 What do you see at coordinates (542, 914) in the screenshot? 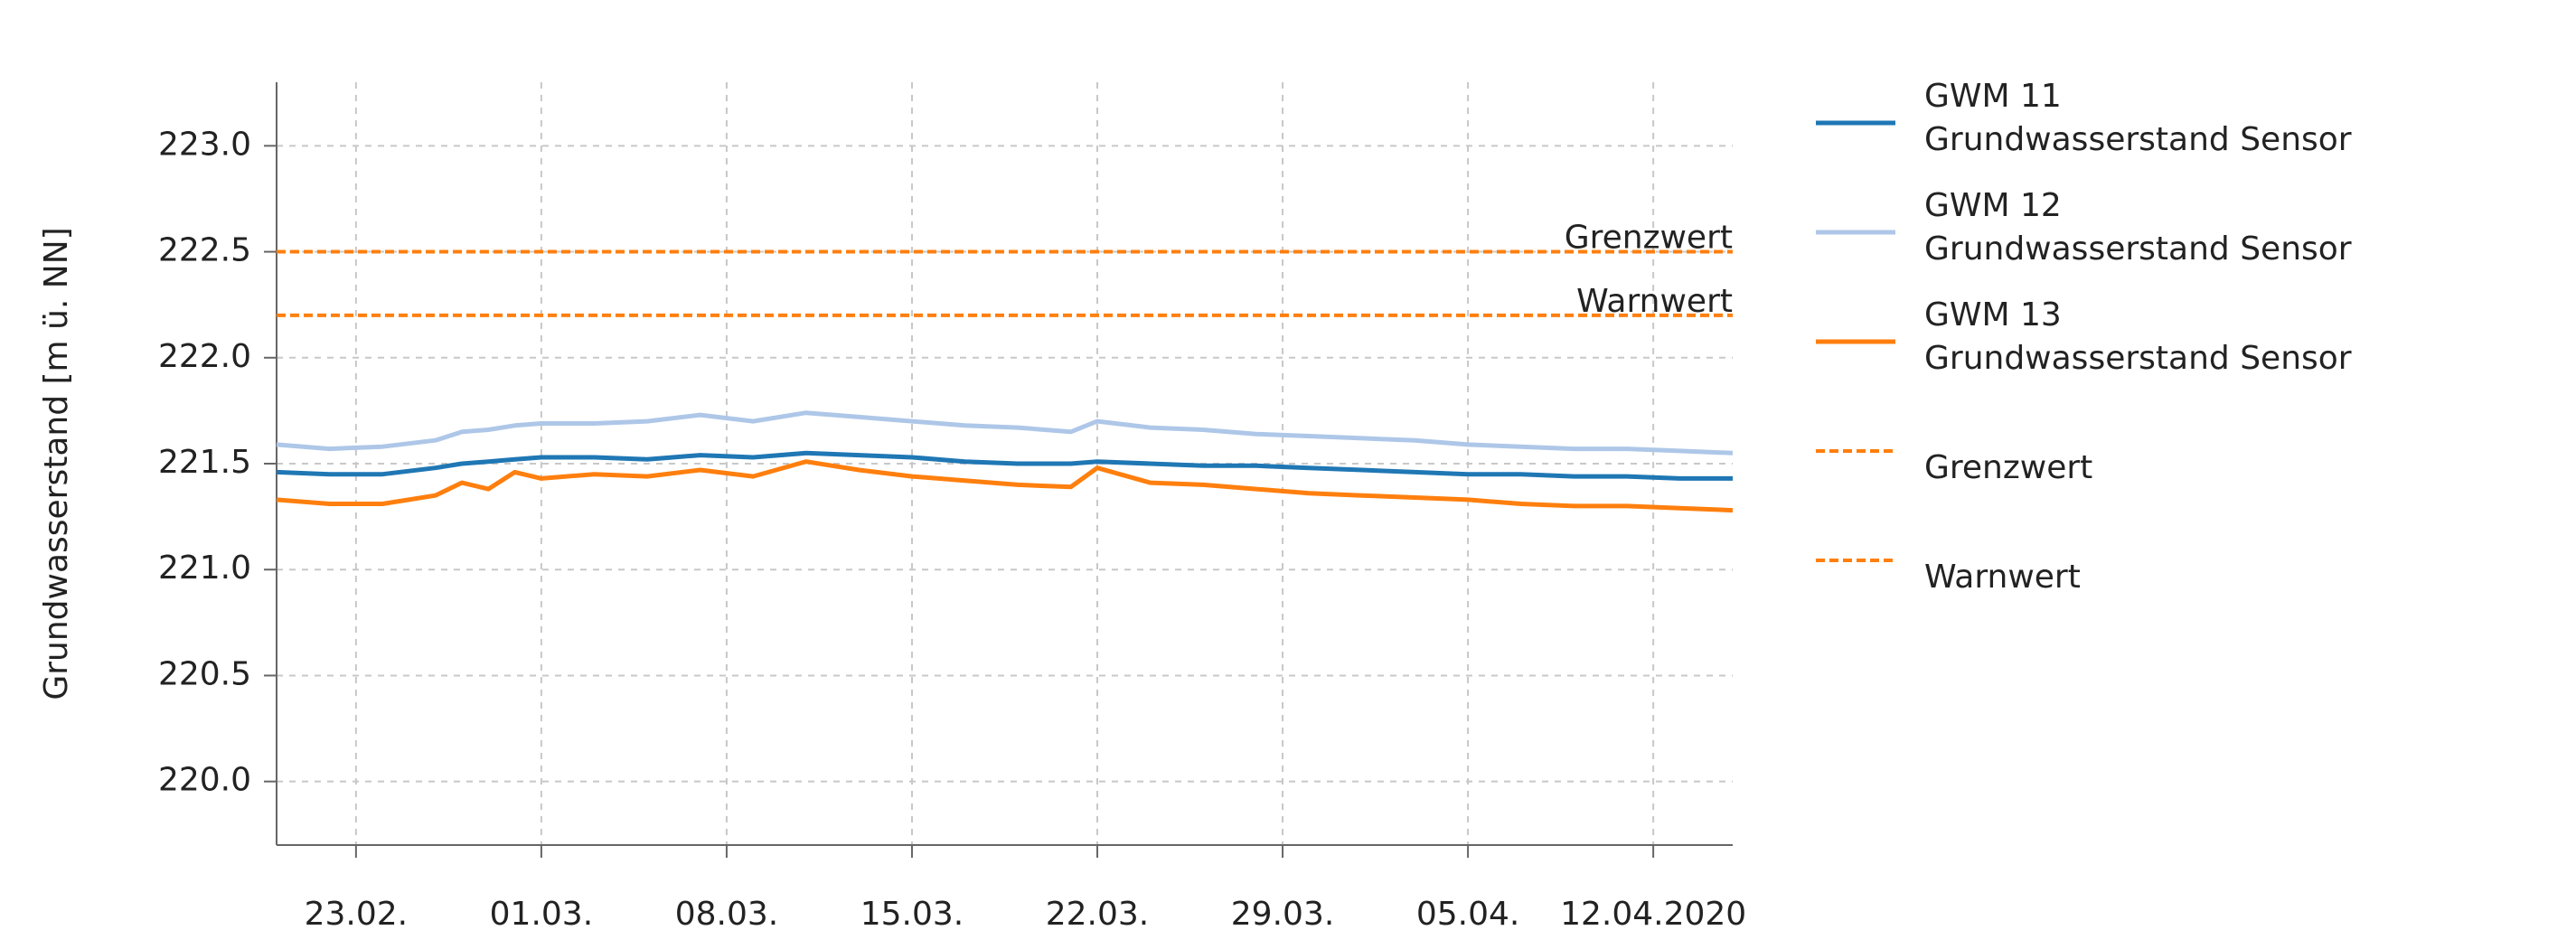
I see `x-tick-label: 01.03.` at bounding box center [542, 914].